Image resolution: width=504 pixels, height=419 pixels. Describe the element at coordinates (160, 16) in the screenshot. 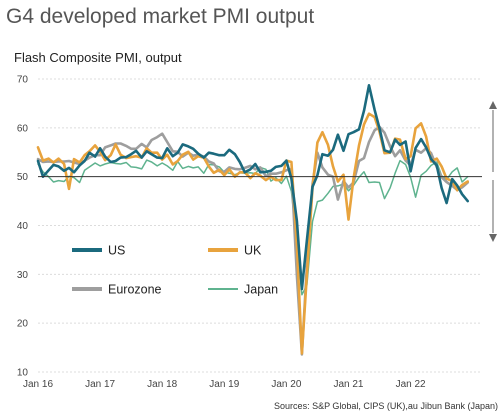

I see `chart-title: G4 developed market PMI output` at that location.